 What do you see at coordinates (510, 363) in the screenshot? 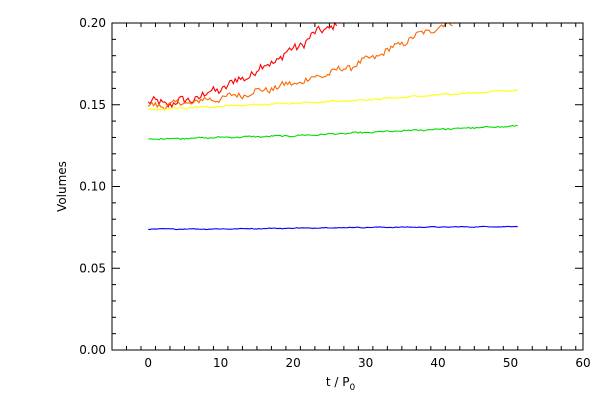
I see `x-tick-label: 50` at bounding box center [510, 363].